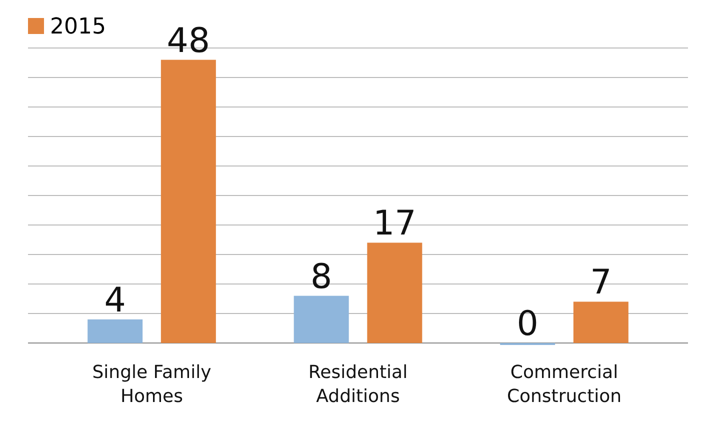 This screenshot has height=441, width=716. Describe the element at coordinates (78, 27) in the screenshot. I see `legend-label: 2015` at that location.